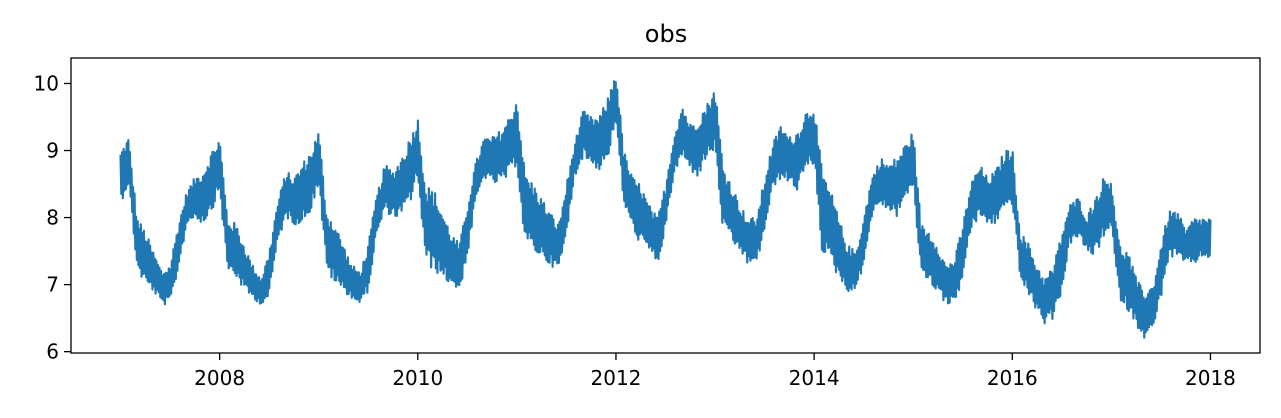 The width and height of the screenshot is (1281, 418). What do you see at coordinates (52, 285) in the screenshot?
I see `y-tick-label: 7` at bounding box center [52, 285].